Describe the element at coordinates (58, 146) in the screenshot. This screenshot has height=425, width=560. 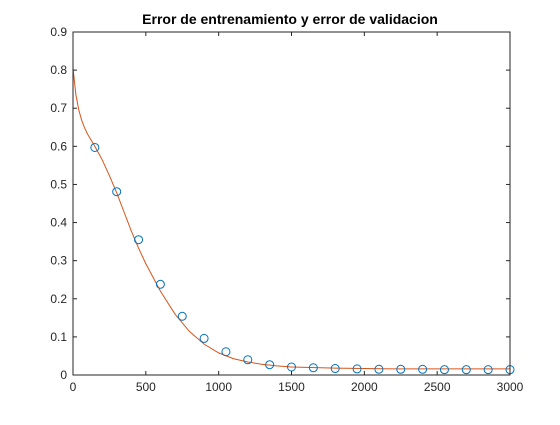
I see `y-tick-label: 0.6` at that location.